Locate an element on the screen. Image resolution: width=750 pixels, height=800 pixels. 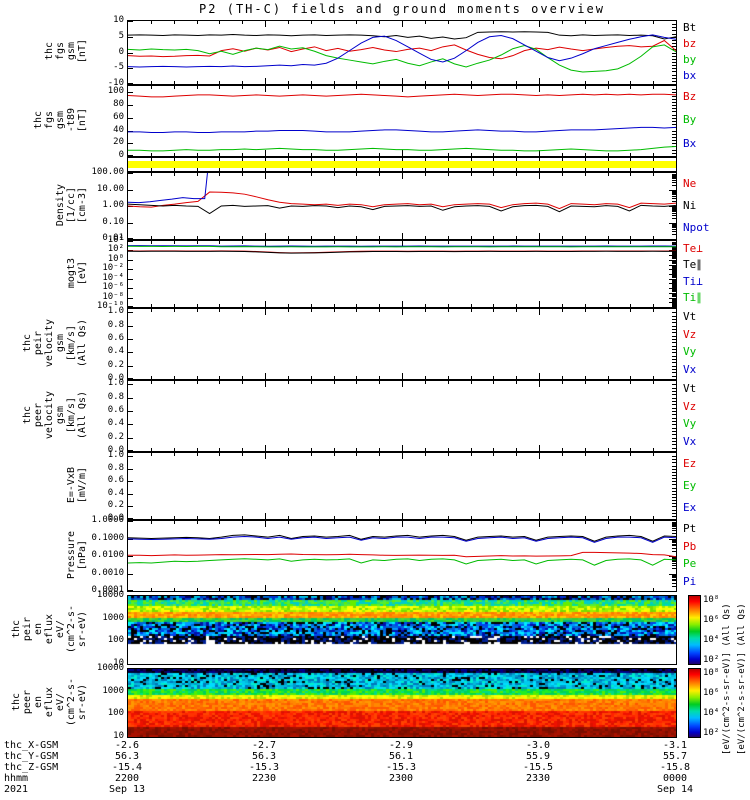
axis-value: -2.9 is located at coordinates (401, 745).